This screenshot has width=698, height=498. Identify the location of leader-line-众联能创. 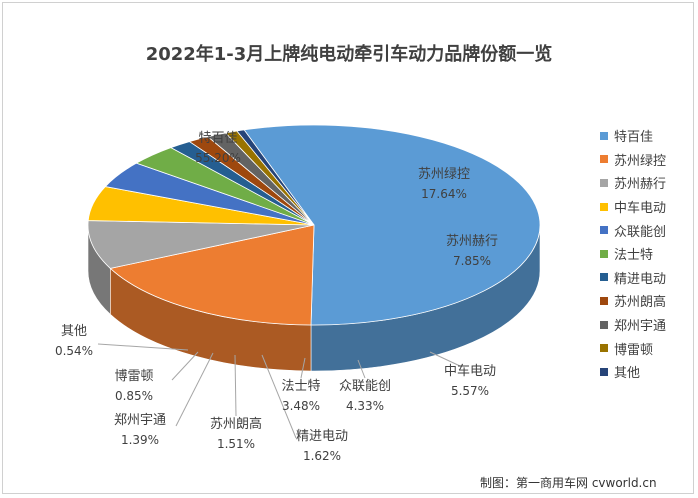
(361, 369).